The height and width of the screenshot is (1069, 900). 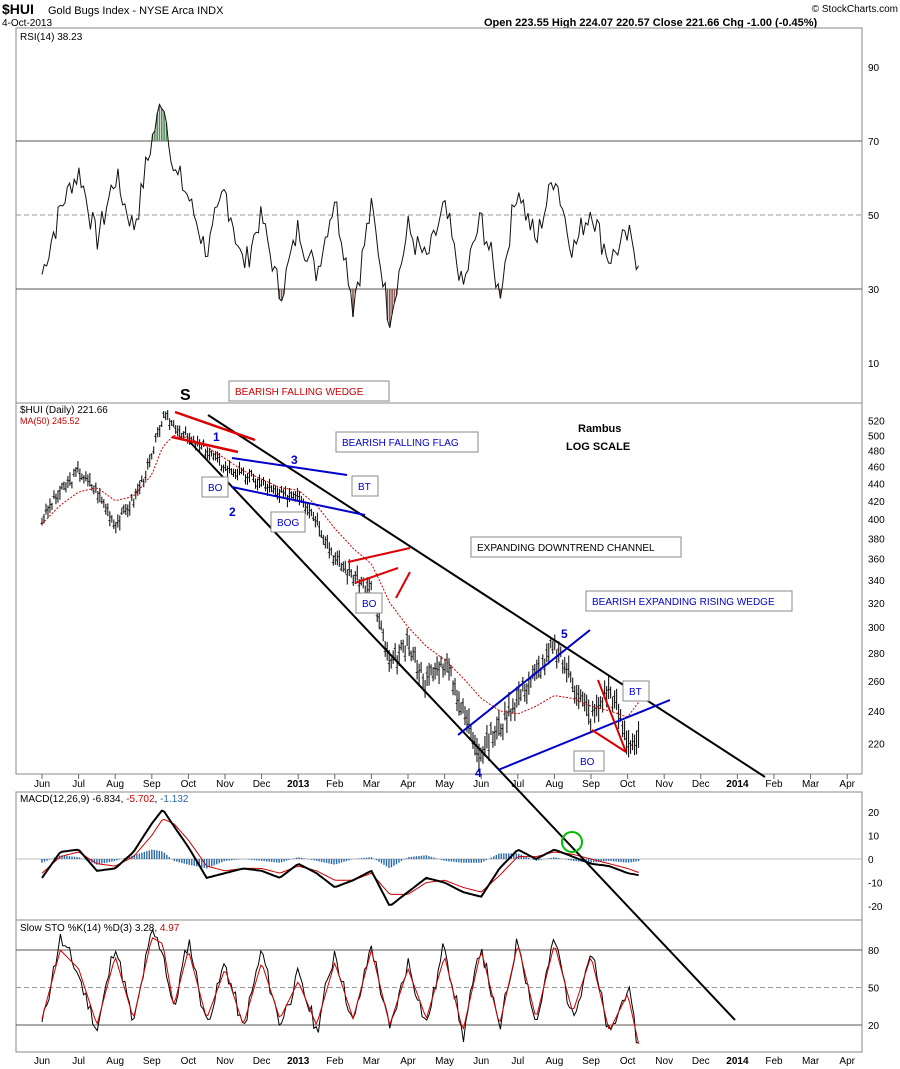 What do you see at coordinates (876, 654) in the screenshot?
I see `price-tick-label: 280` at bounding box center [876, 654].